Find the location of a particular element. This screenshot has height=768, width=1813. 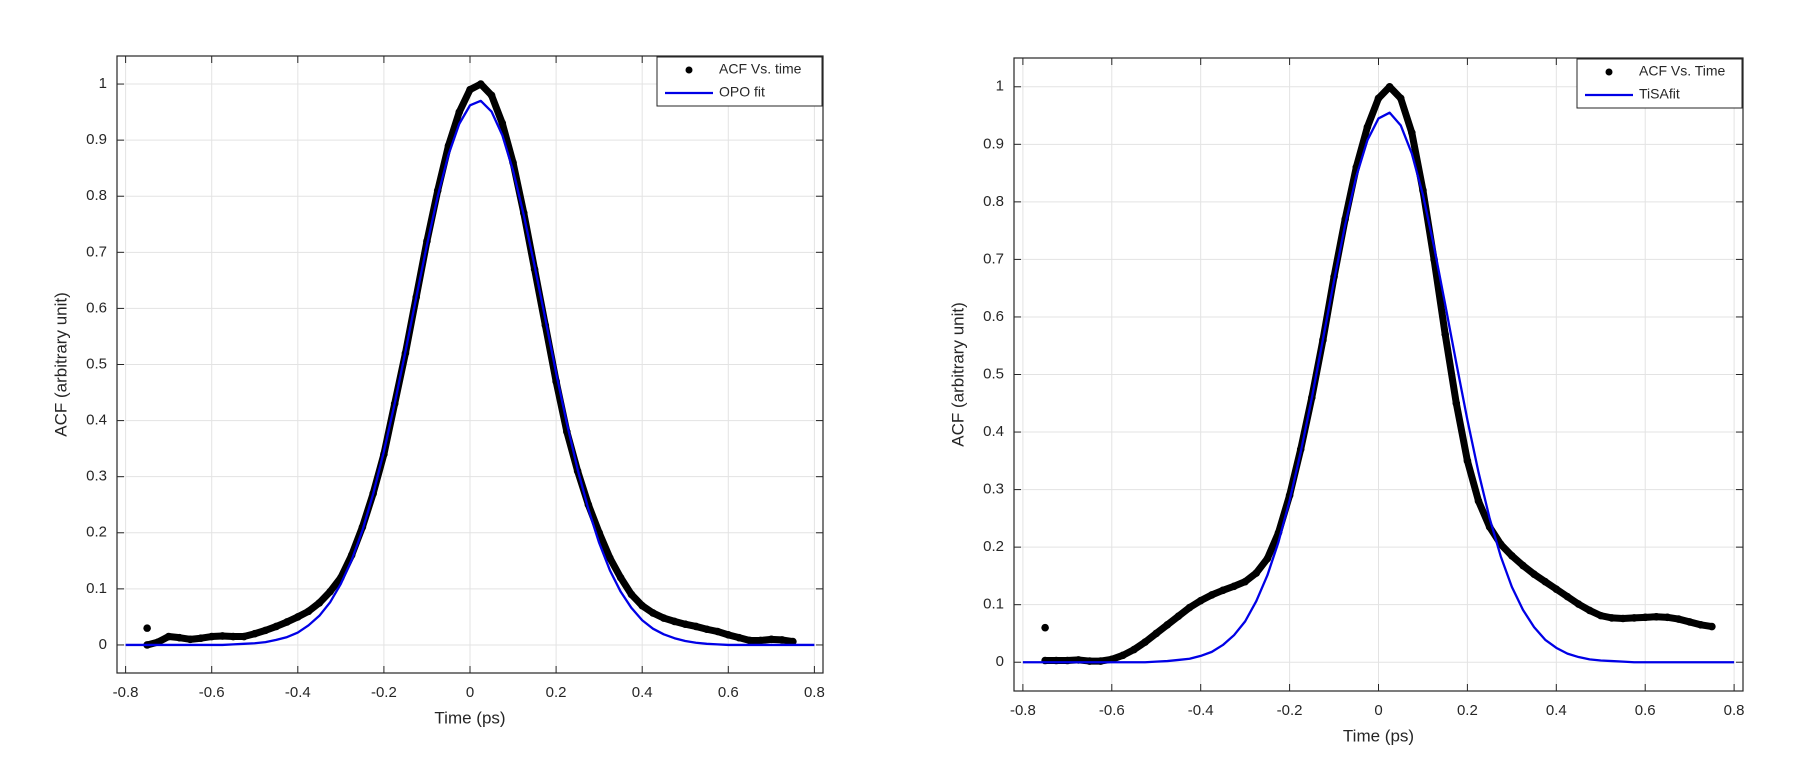

legend-label: OPO fit is located at coordinates (742, 92).